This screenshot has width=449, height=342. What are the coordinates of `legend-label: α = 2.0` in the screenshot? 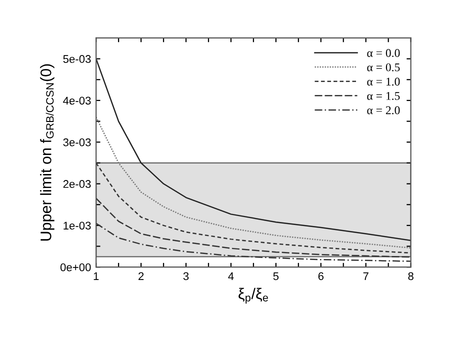 It's located at (383, 110).